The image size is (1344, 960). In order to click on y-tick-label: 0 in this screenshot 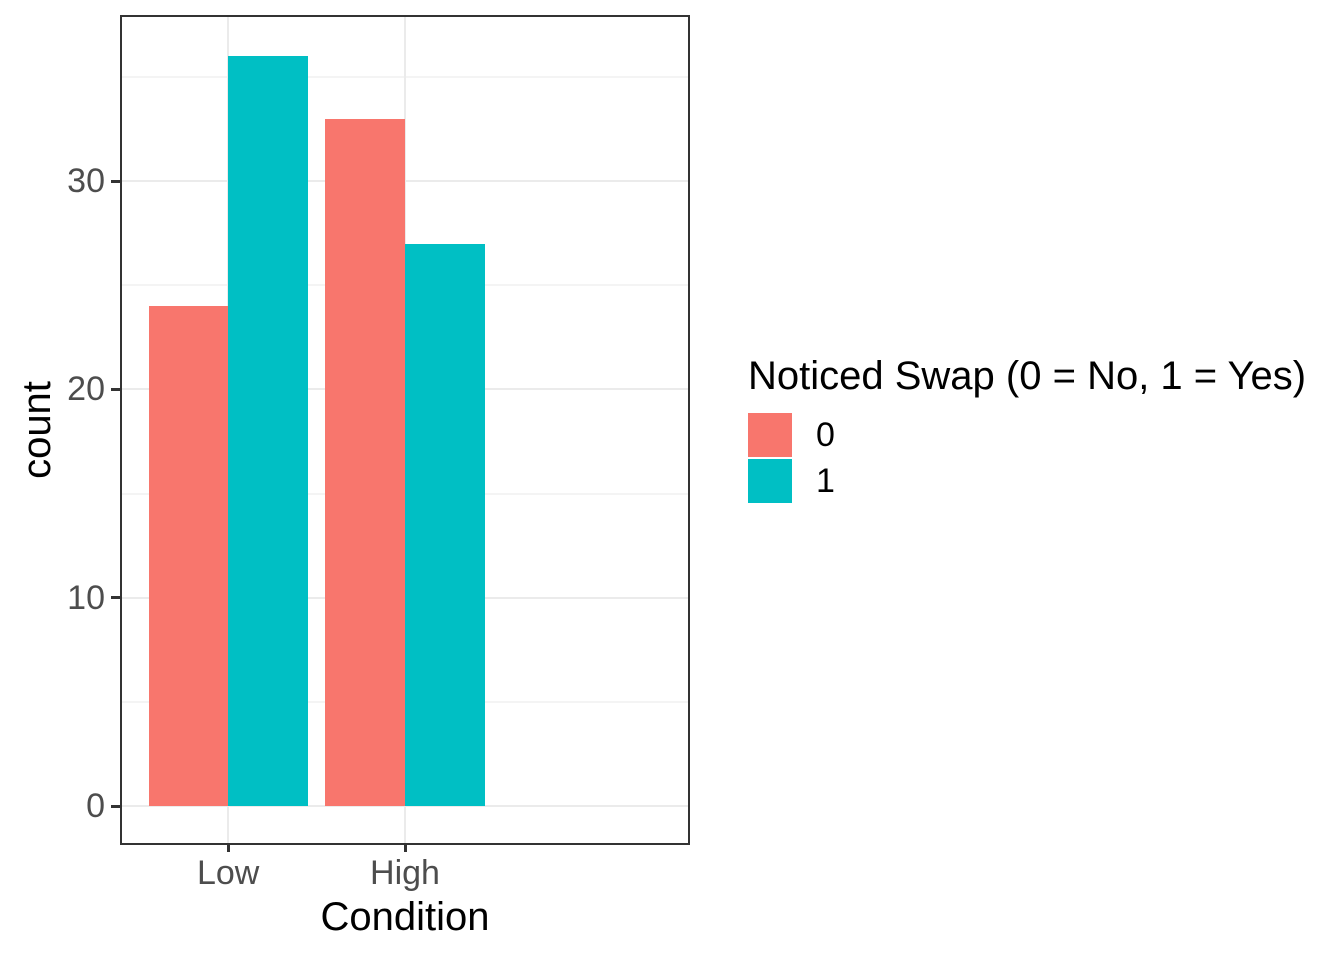, I will do `click(95, 806)`.